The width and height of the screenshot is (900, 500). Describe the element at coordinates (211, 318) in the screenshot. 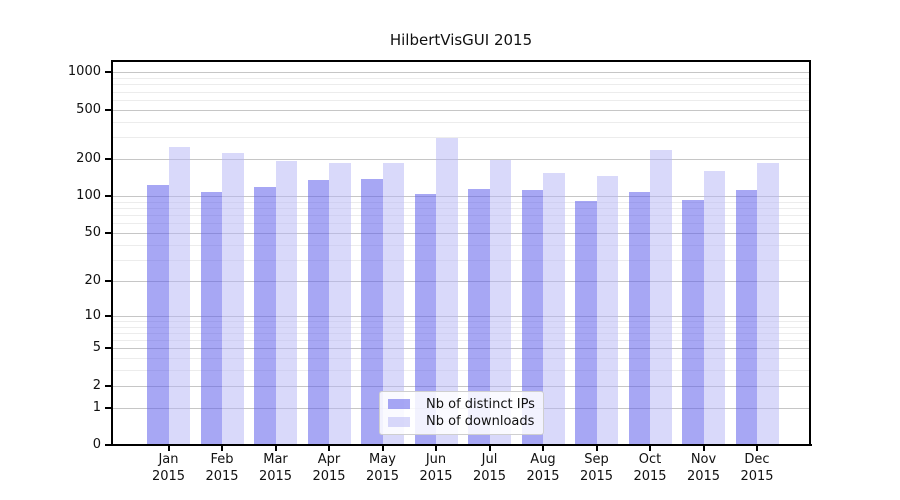

I see `bar-distinct-ips-feb` at that location.